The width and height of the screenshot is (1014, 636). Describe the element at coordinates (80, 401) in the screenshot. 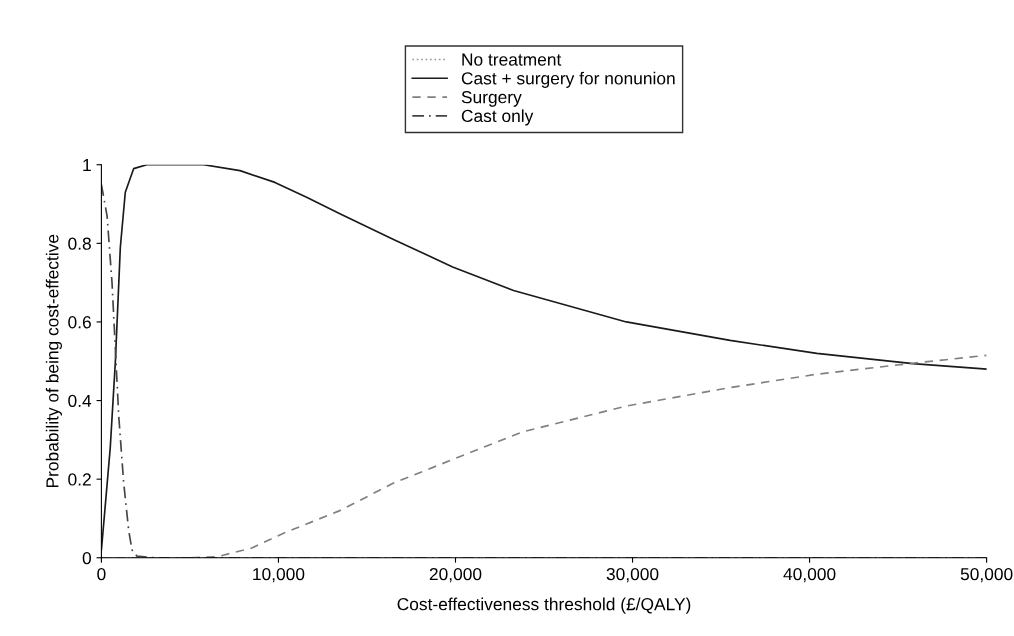

I see `y-tick-label: 0.4` at that location.